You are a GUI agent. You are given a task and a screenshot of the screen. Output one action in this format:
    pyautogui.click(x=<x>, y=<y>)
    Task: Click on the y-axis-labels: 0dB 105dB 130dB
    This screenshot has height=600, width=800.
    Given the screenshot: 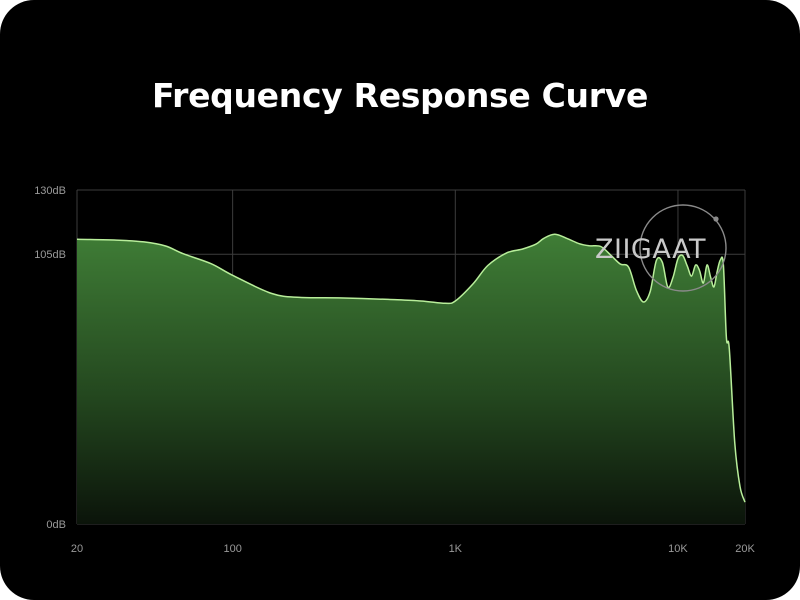 What is the action you would take?
    pyautogui.click(x=50, y=358)
    